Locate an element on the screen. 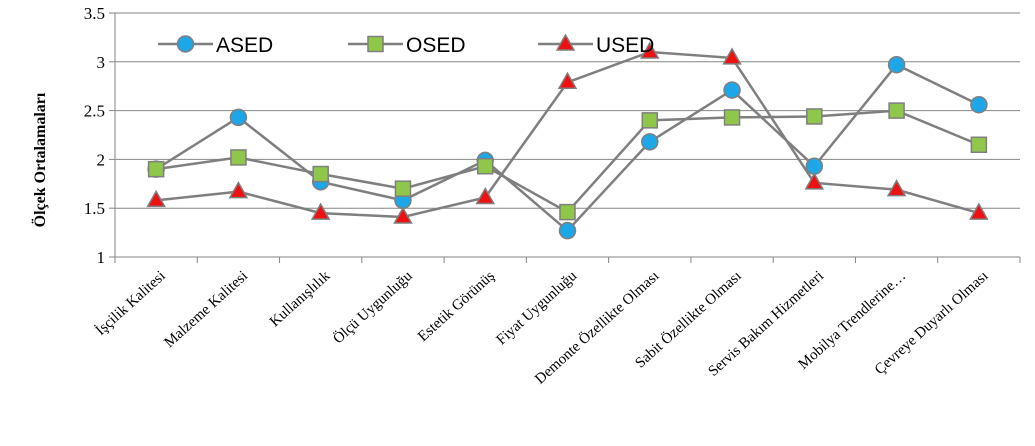 Image resolution: width=1035 pixels, height=446 pixels. x-tick-label: İşçilik Kalitesi is located at coordinates (131, 303).